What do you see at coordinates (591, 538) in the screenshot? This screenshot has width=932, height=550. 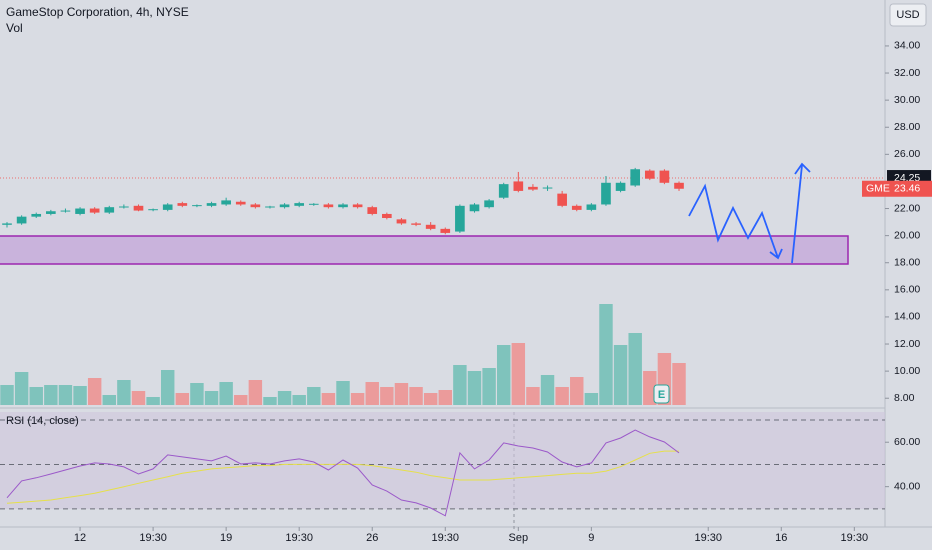 I see `x-tick-label: 9` at bounding box center [591, 538].